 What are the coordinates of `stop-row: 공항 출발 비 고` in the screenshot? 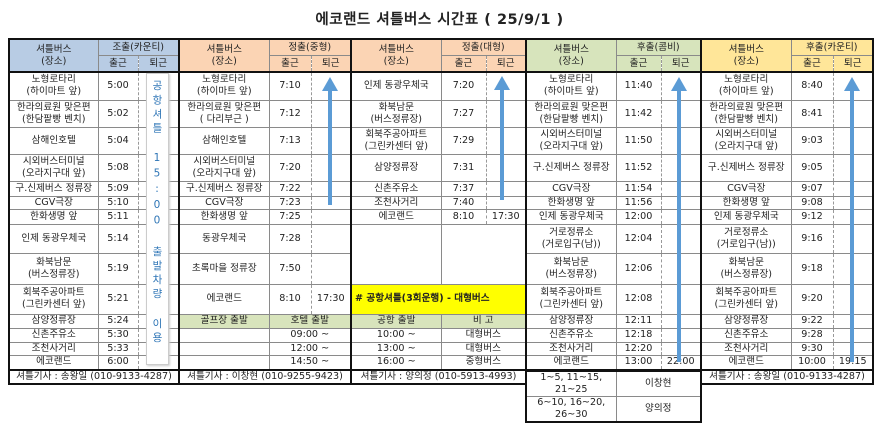 It's located at (438, 321).